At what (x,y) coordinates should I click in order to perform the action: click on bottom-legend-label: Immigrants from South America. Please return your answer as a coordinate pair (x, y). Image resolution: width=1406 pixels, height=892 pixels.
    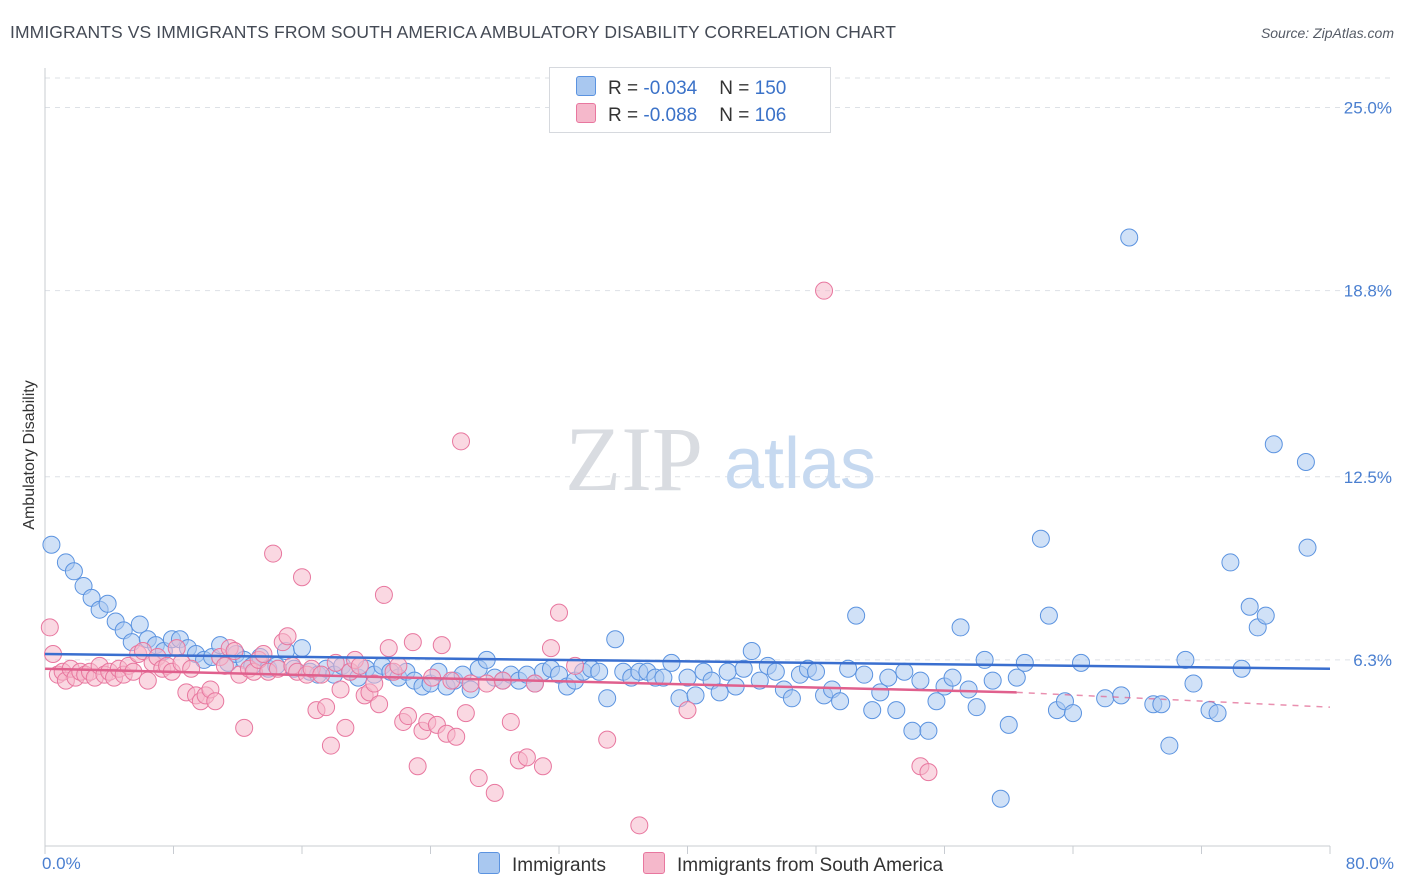
    Looking at the image, I should click on (810, 865).